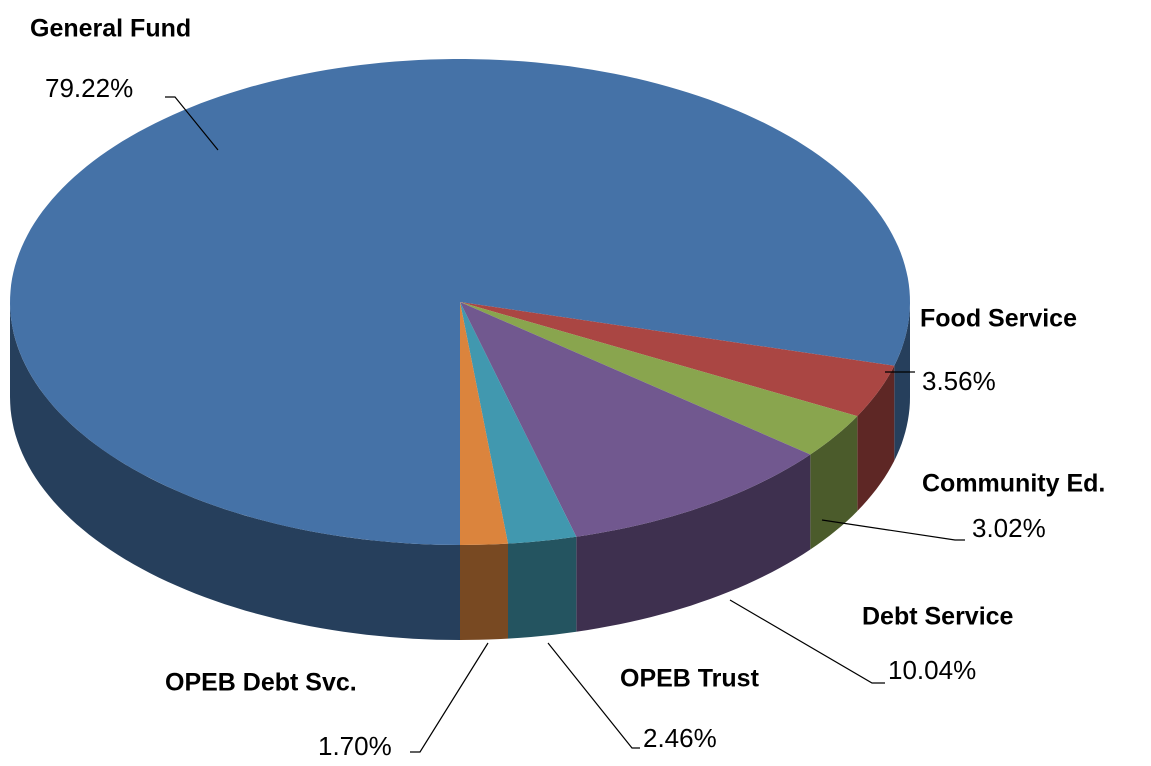  I want to click on value-label: 79.22%, so click(89, 88).